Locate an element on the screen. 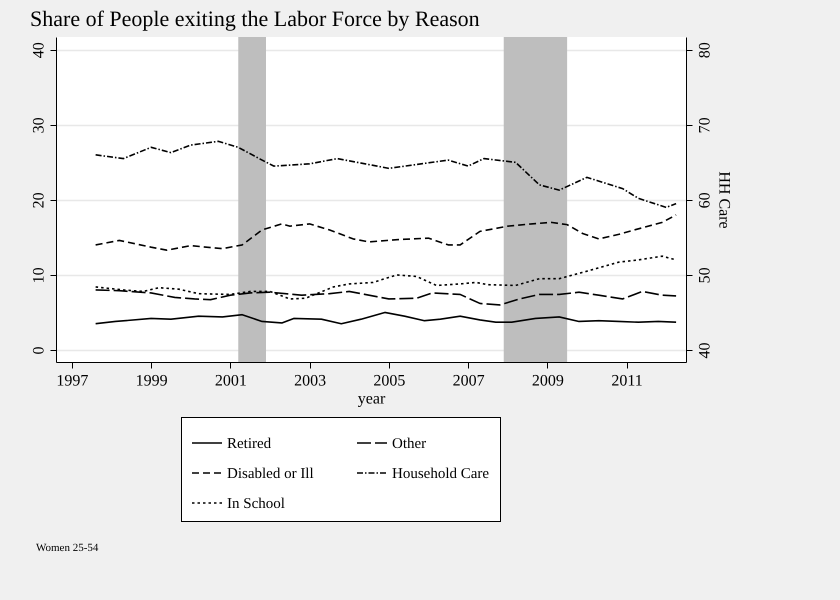 This screenshot has width=840, height=600. text: Women 25-54 is located at coordinates (67, 548).